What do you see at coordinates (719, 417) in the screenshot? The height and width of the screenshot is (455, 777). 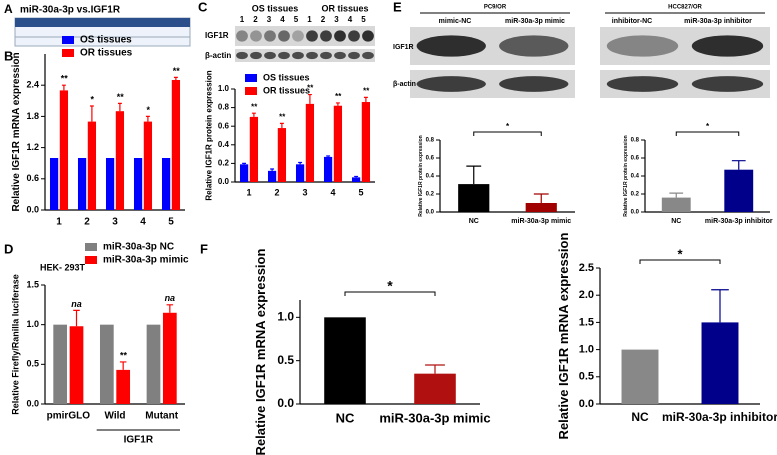 I see `x-tick-label: miR-30a-3p inhibitor` at bounding box center [719, 417].